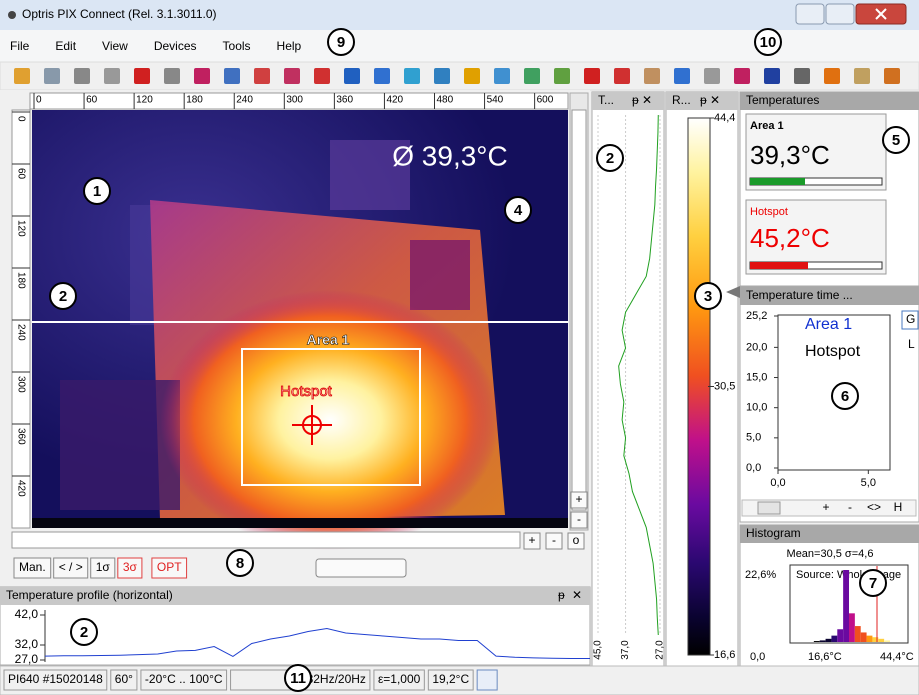 This screenshot has width=919, height=695. I want to click on button-label: Man., so click(32, 567).